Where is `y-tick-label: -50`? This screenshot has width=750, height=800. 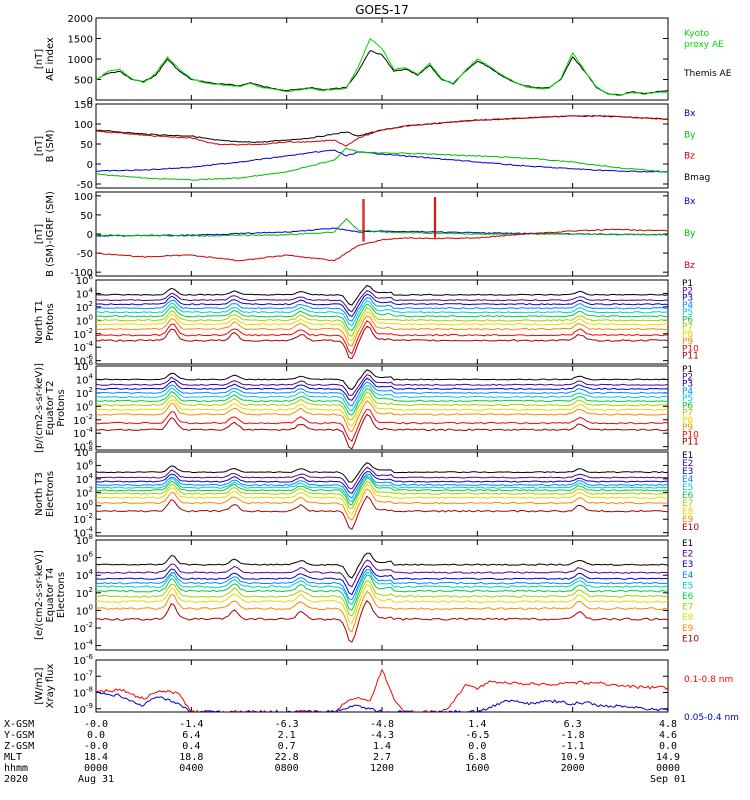
y-tick-label: -50 is located at coordinates (85, 185).